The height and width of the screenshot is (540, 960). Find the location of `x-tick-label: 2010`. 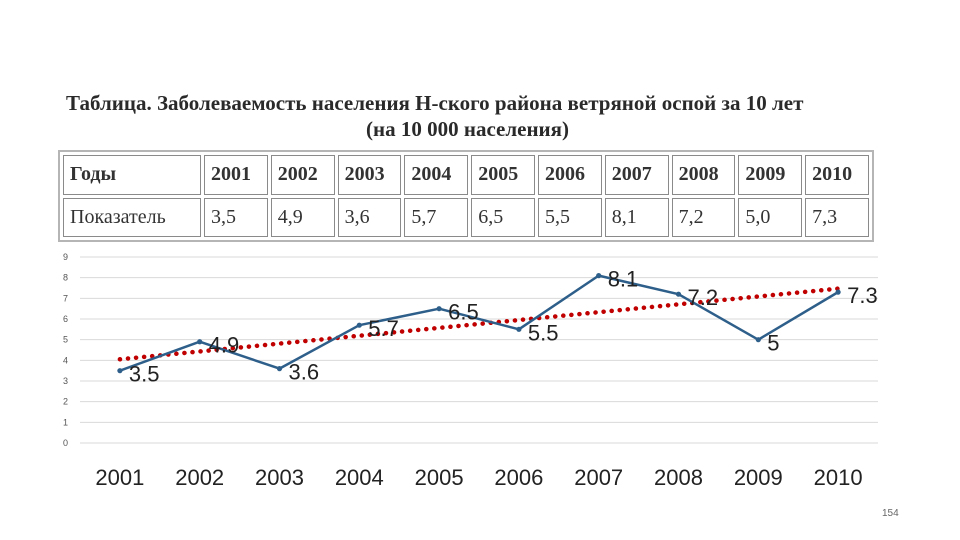

x-tick-label: 2010 is located at coordinates (838, 477).